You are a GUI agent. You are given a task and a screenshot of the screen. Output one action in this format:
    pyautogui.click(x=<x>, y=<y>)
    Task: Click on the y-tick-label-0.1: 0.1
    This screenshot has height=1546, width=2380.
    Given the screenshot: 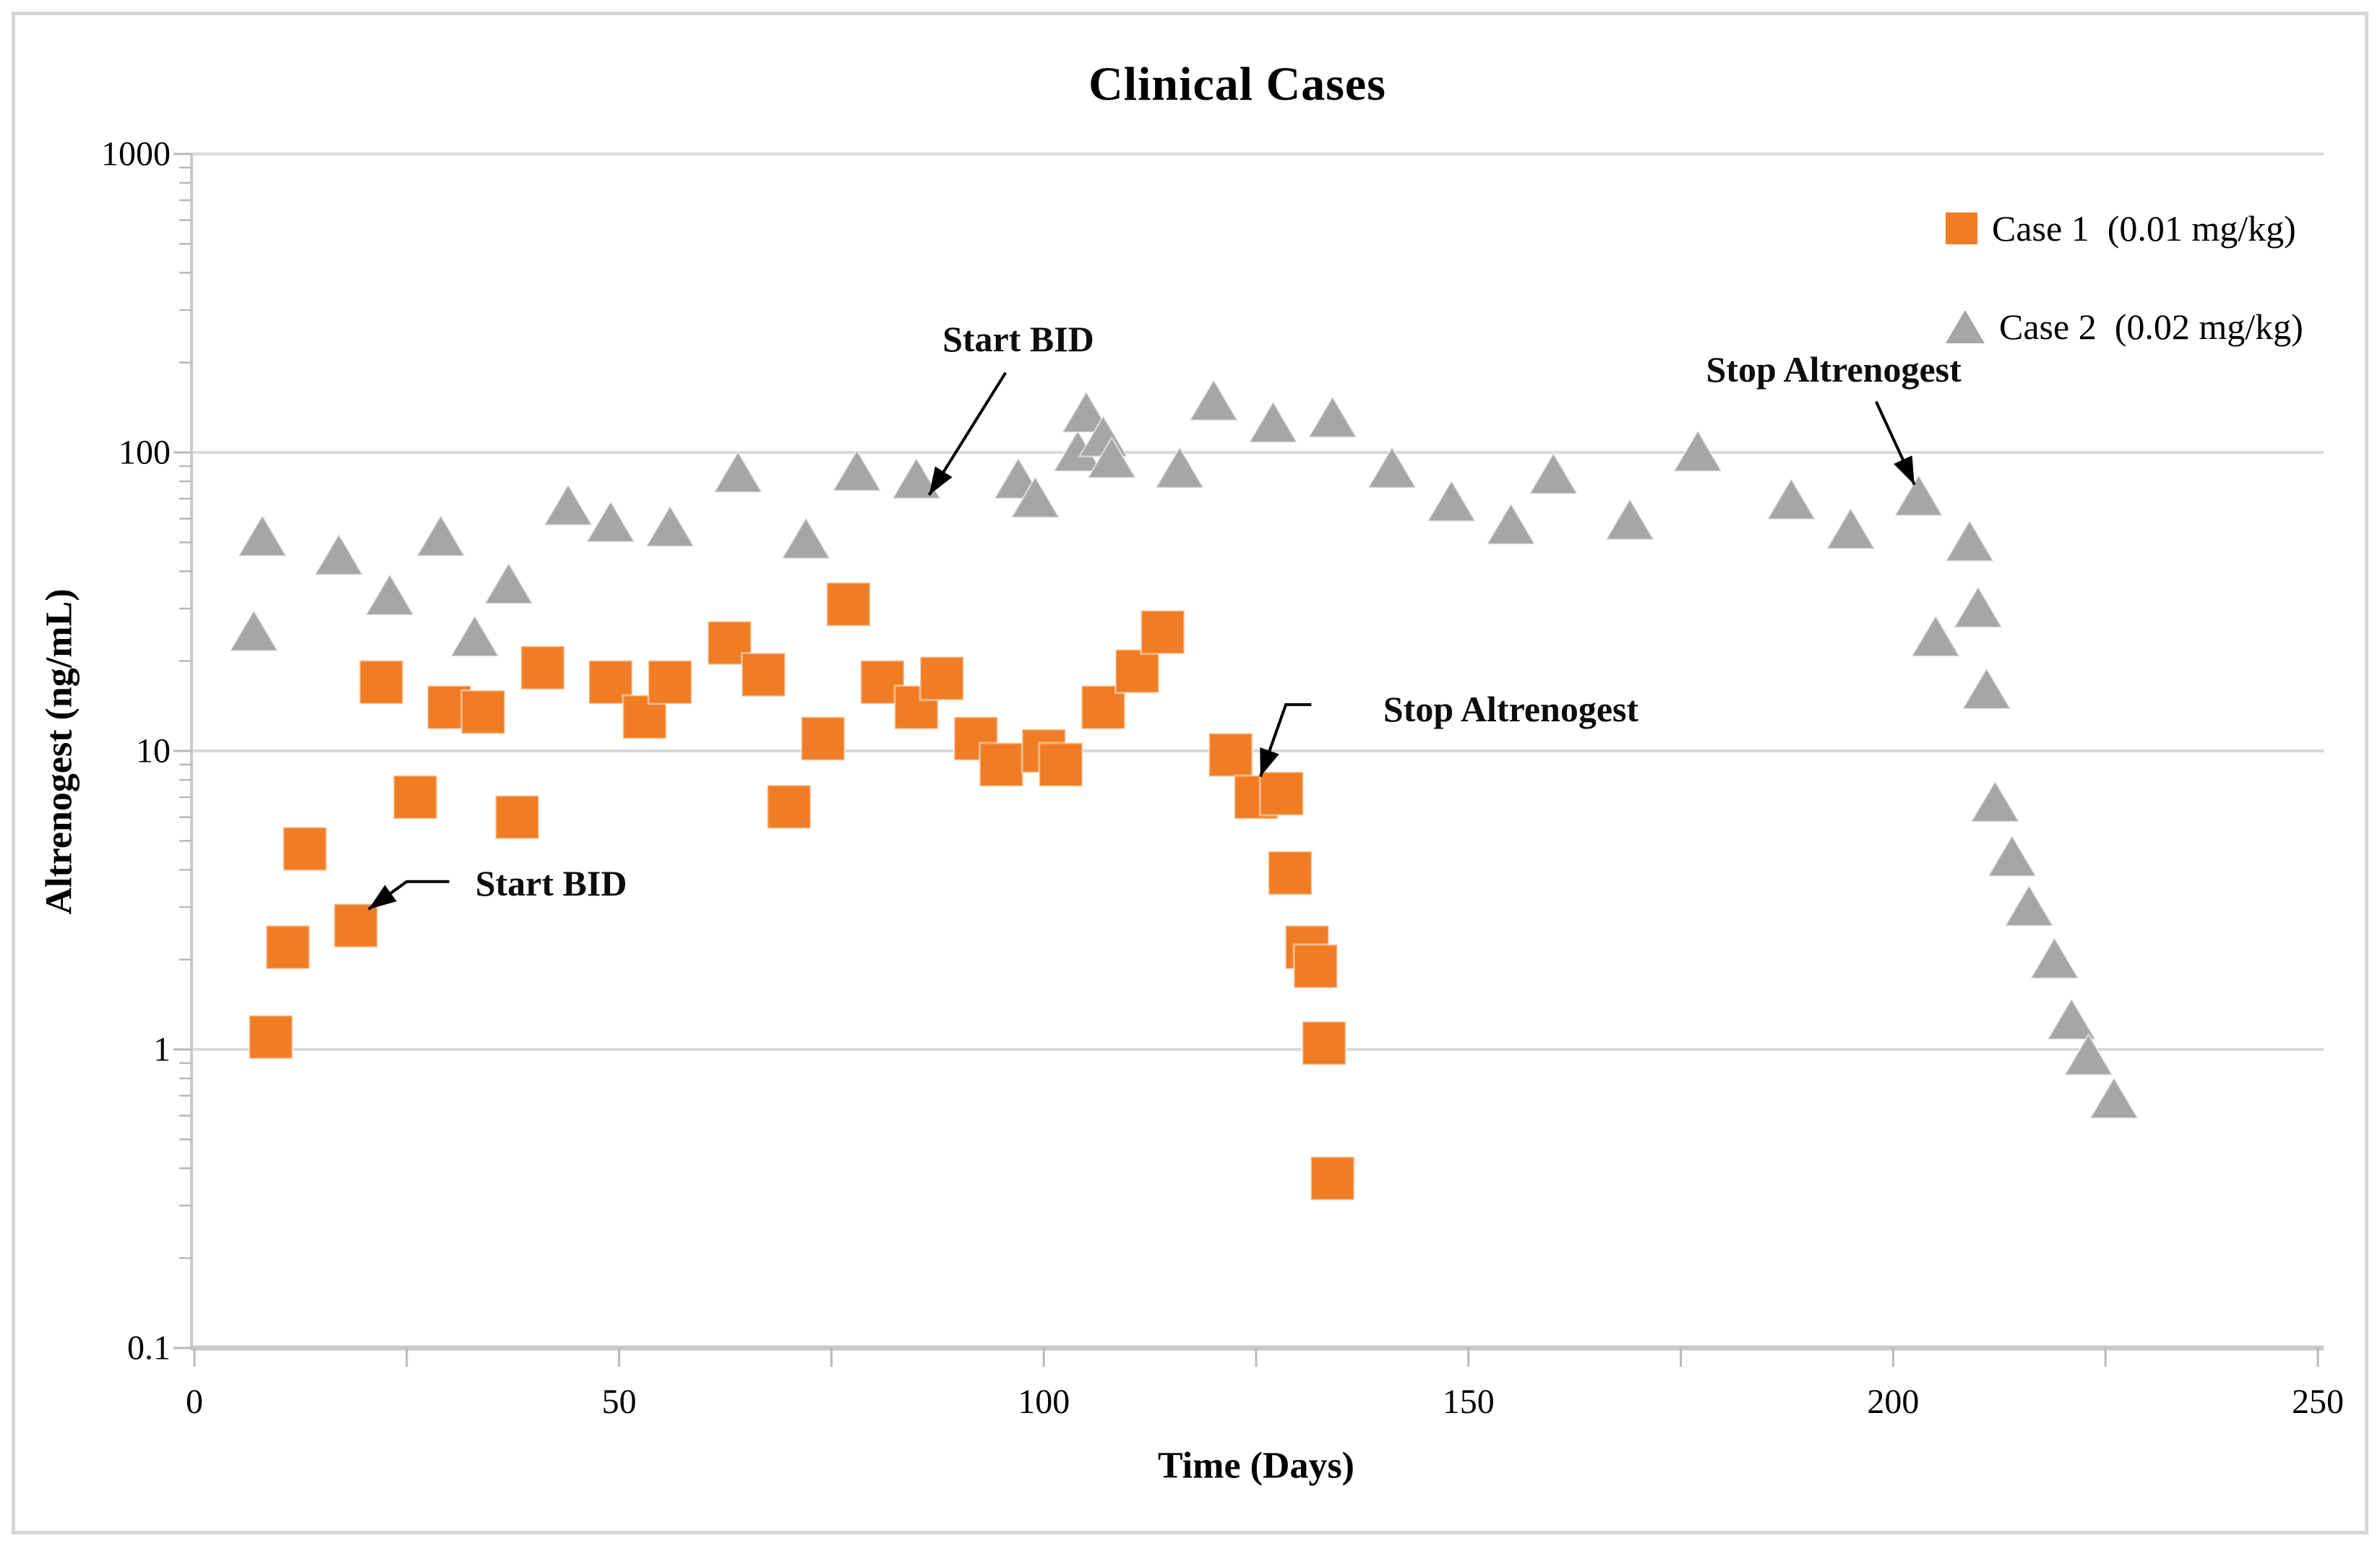 What is the action you would take?
    pyautogui.click(x=149, y=1347)
    